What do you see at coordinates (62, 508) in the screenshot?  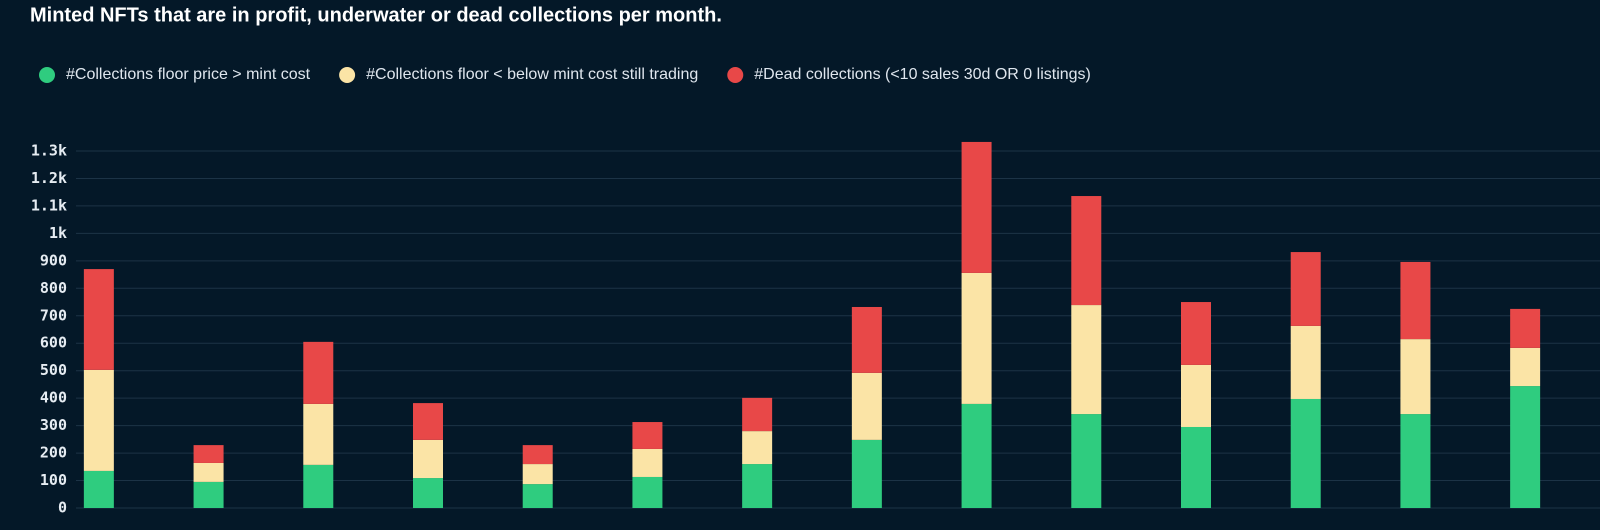 I see `y-tick-label: 0` at bounding box center [62, 508].